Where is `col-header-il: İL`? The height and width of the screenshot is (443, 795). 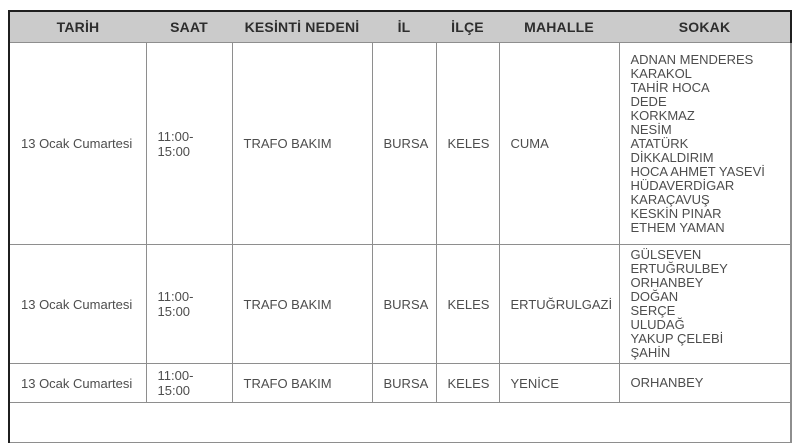 col-header-il: İL is located at coordinates (404, 26).